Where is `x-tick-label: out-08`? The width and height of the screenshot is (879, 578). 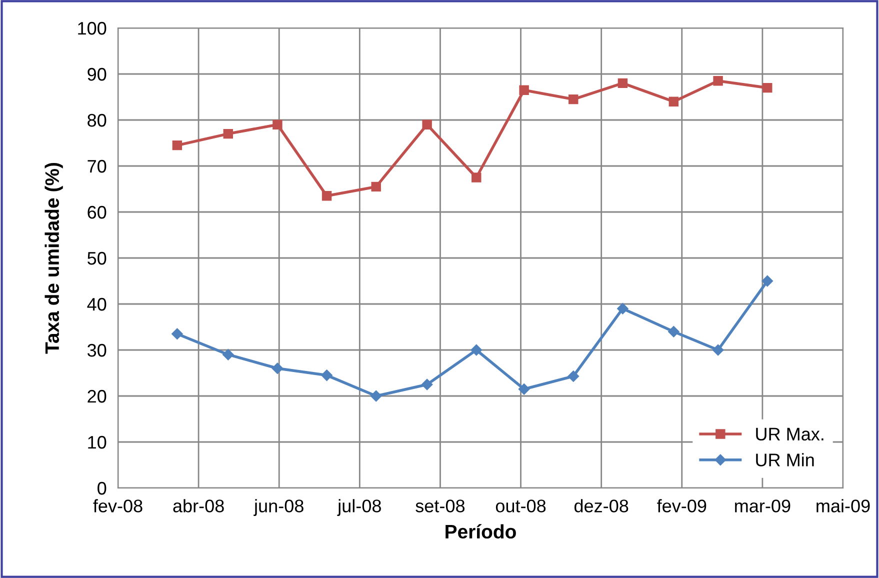
x-tick-label: out-08 is located at coordinates (521, 506).